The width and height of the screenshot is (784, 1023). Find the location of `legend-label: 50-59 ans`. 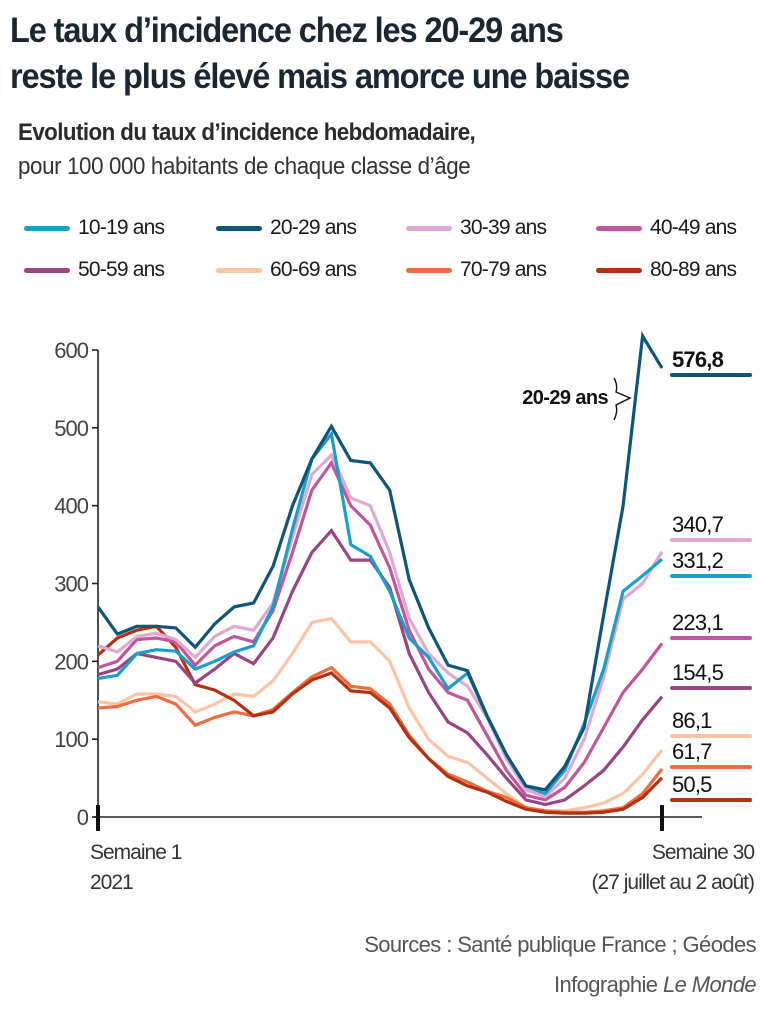

legend-label: 50-59 ans is located at coordinates (121, 269).